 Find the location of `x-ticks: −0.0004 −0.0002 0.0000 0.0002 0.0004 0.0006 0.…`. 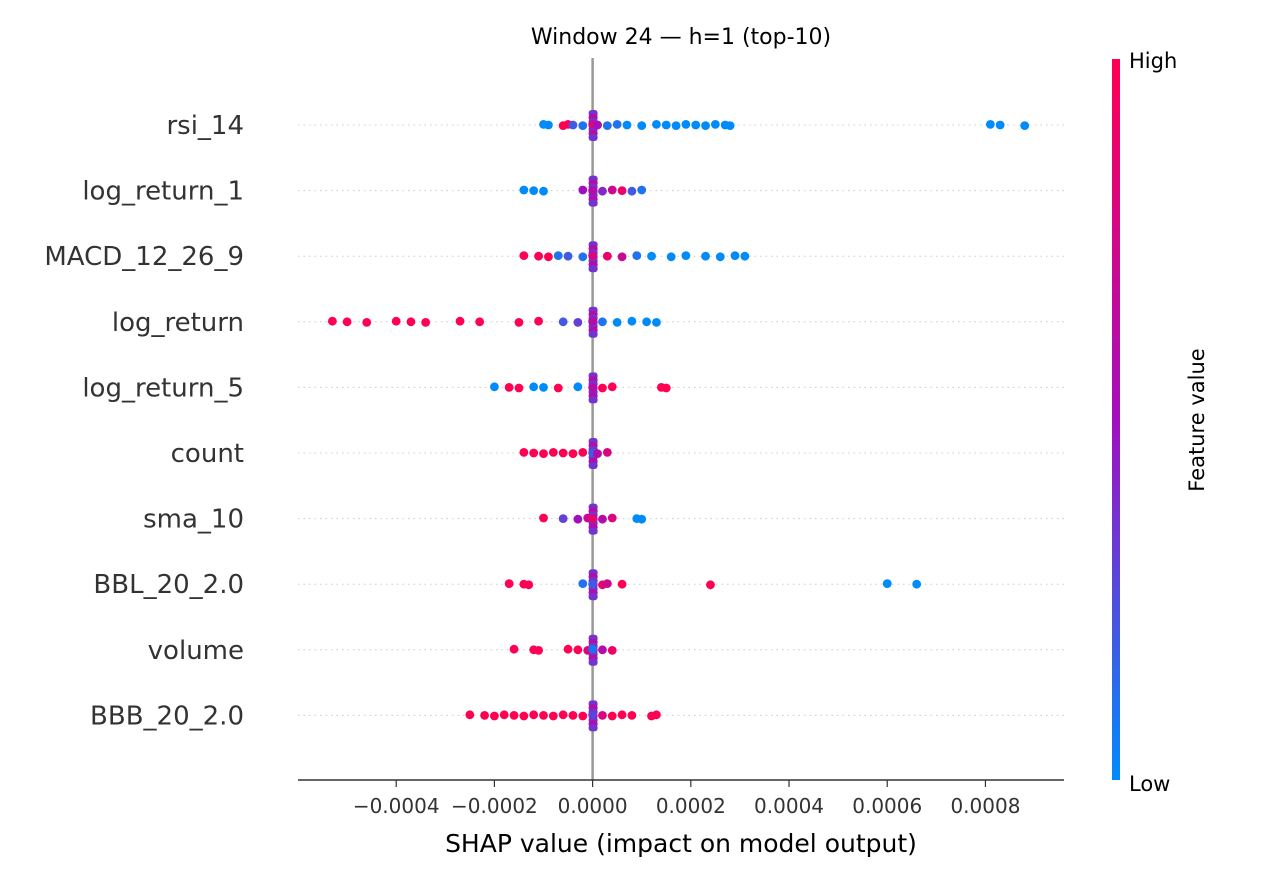

x-ticks: −0.0004 −0.0002 0.0000 0.0002 0.0004 0.0006 0.… is located at coordinates (686, 799).